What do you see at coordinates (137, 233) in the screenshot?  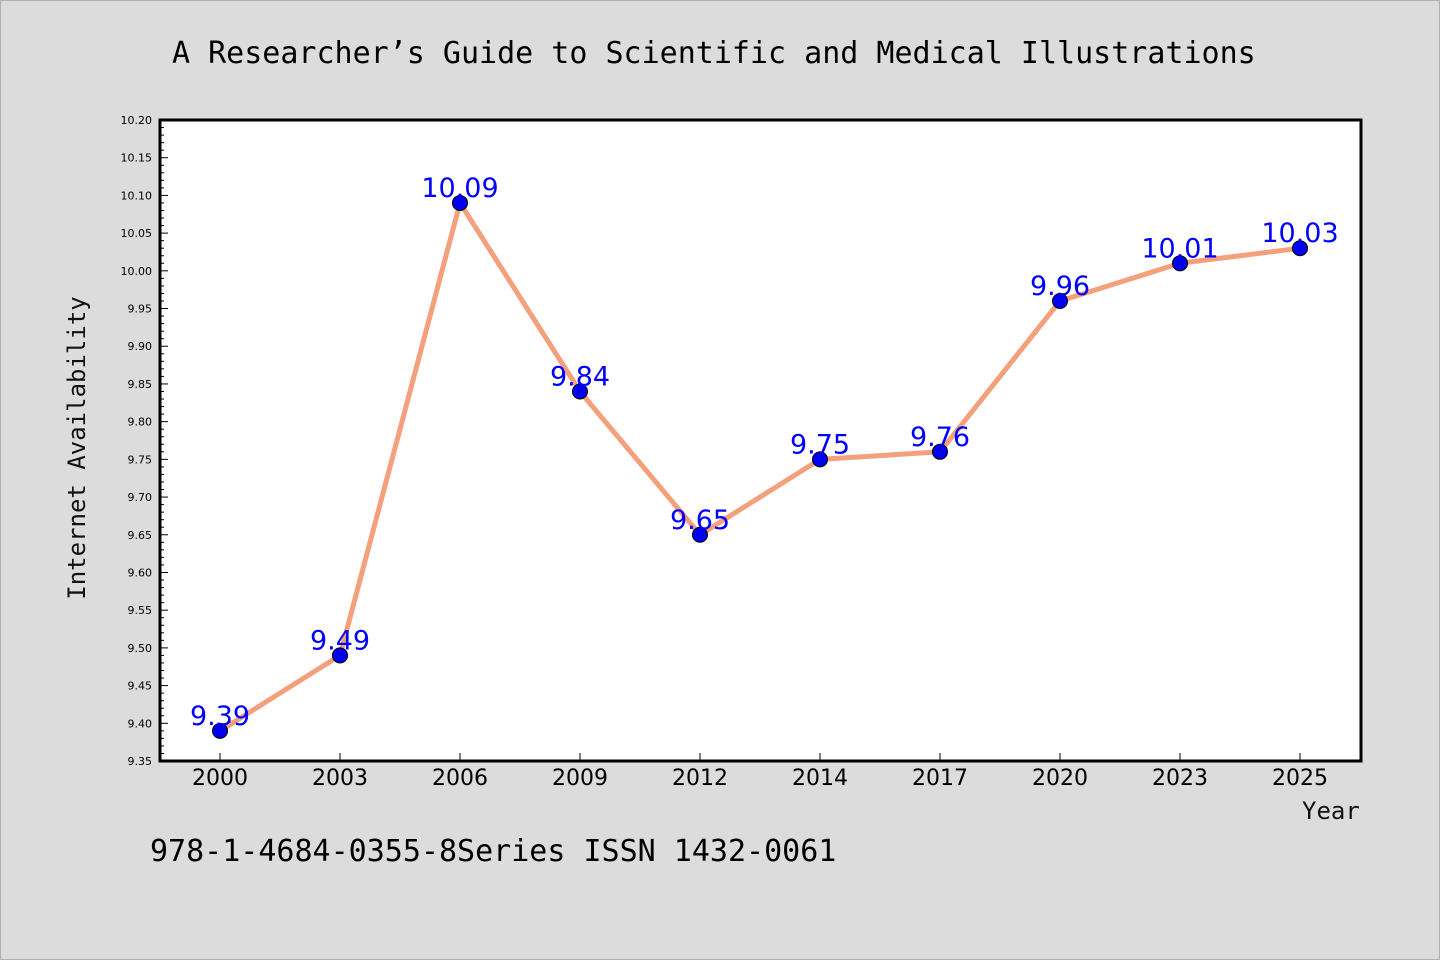 I see `y-tick-label: 10.05` at bounding box center [137, 233].